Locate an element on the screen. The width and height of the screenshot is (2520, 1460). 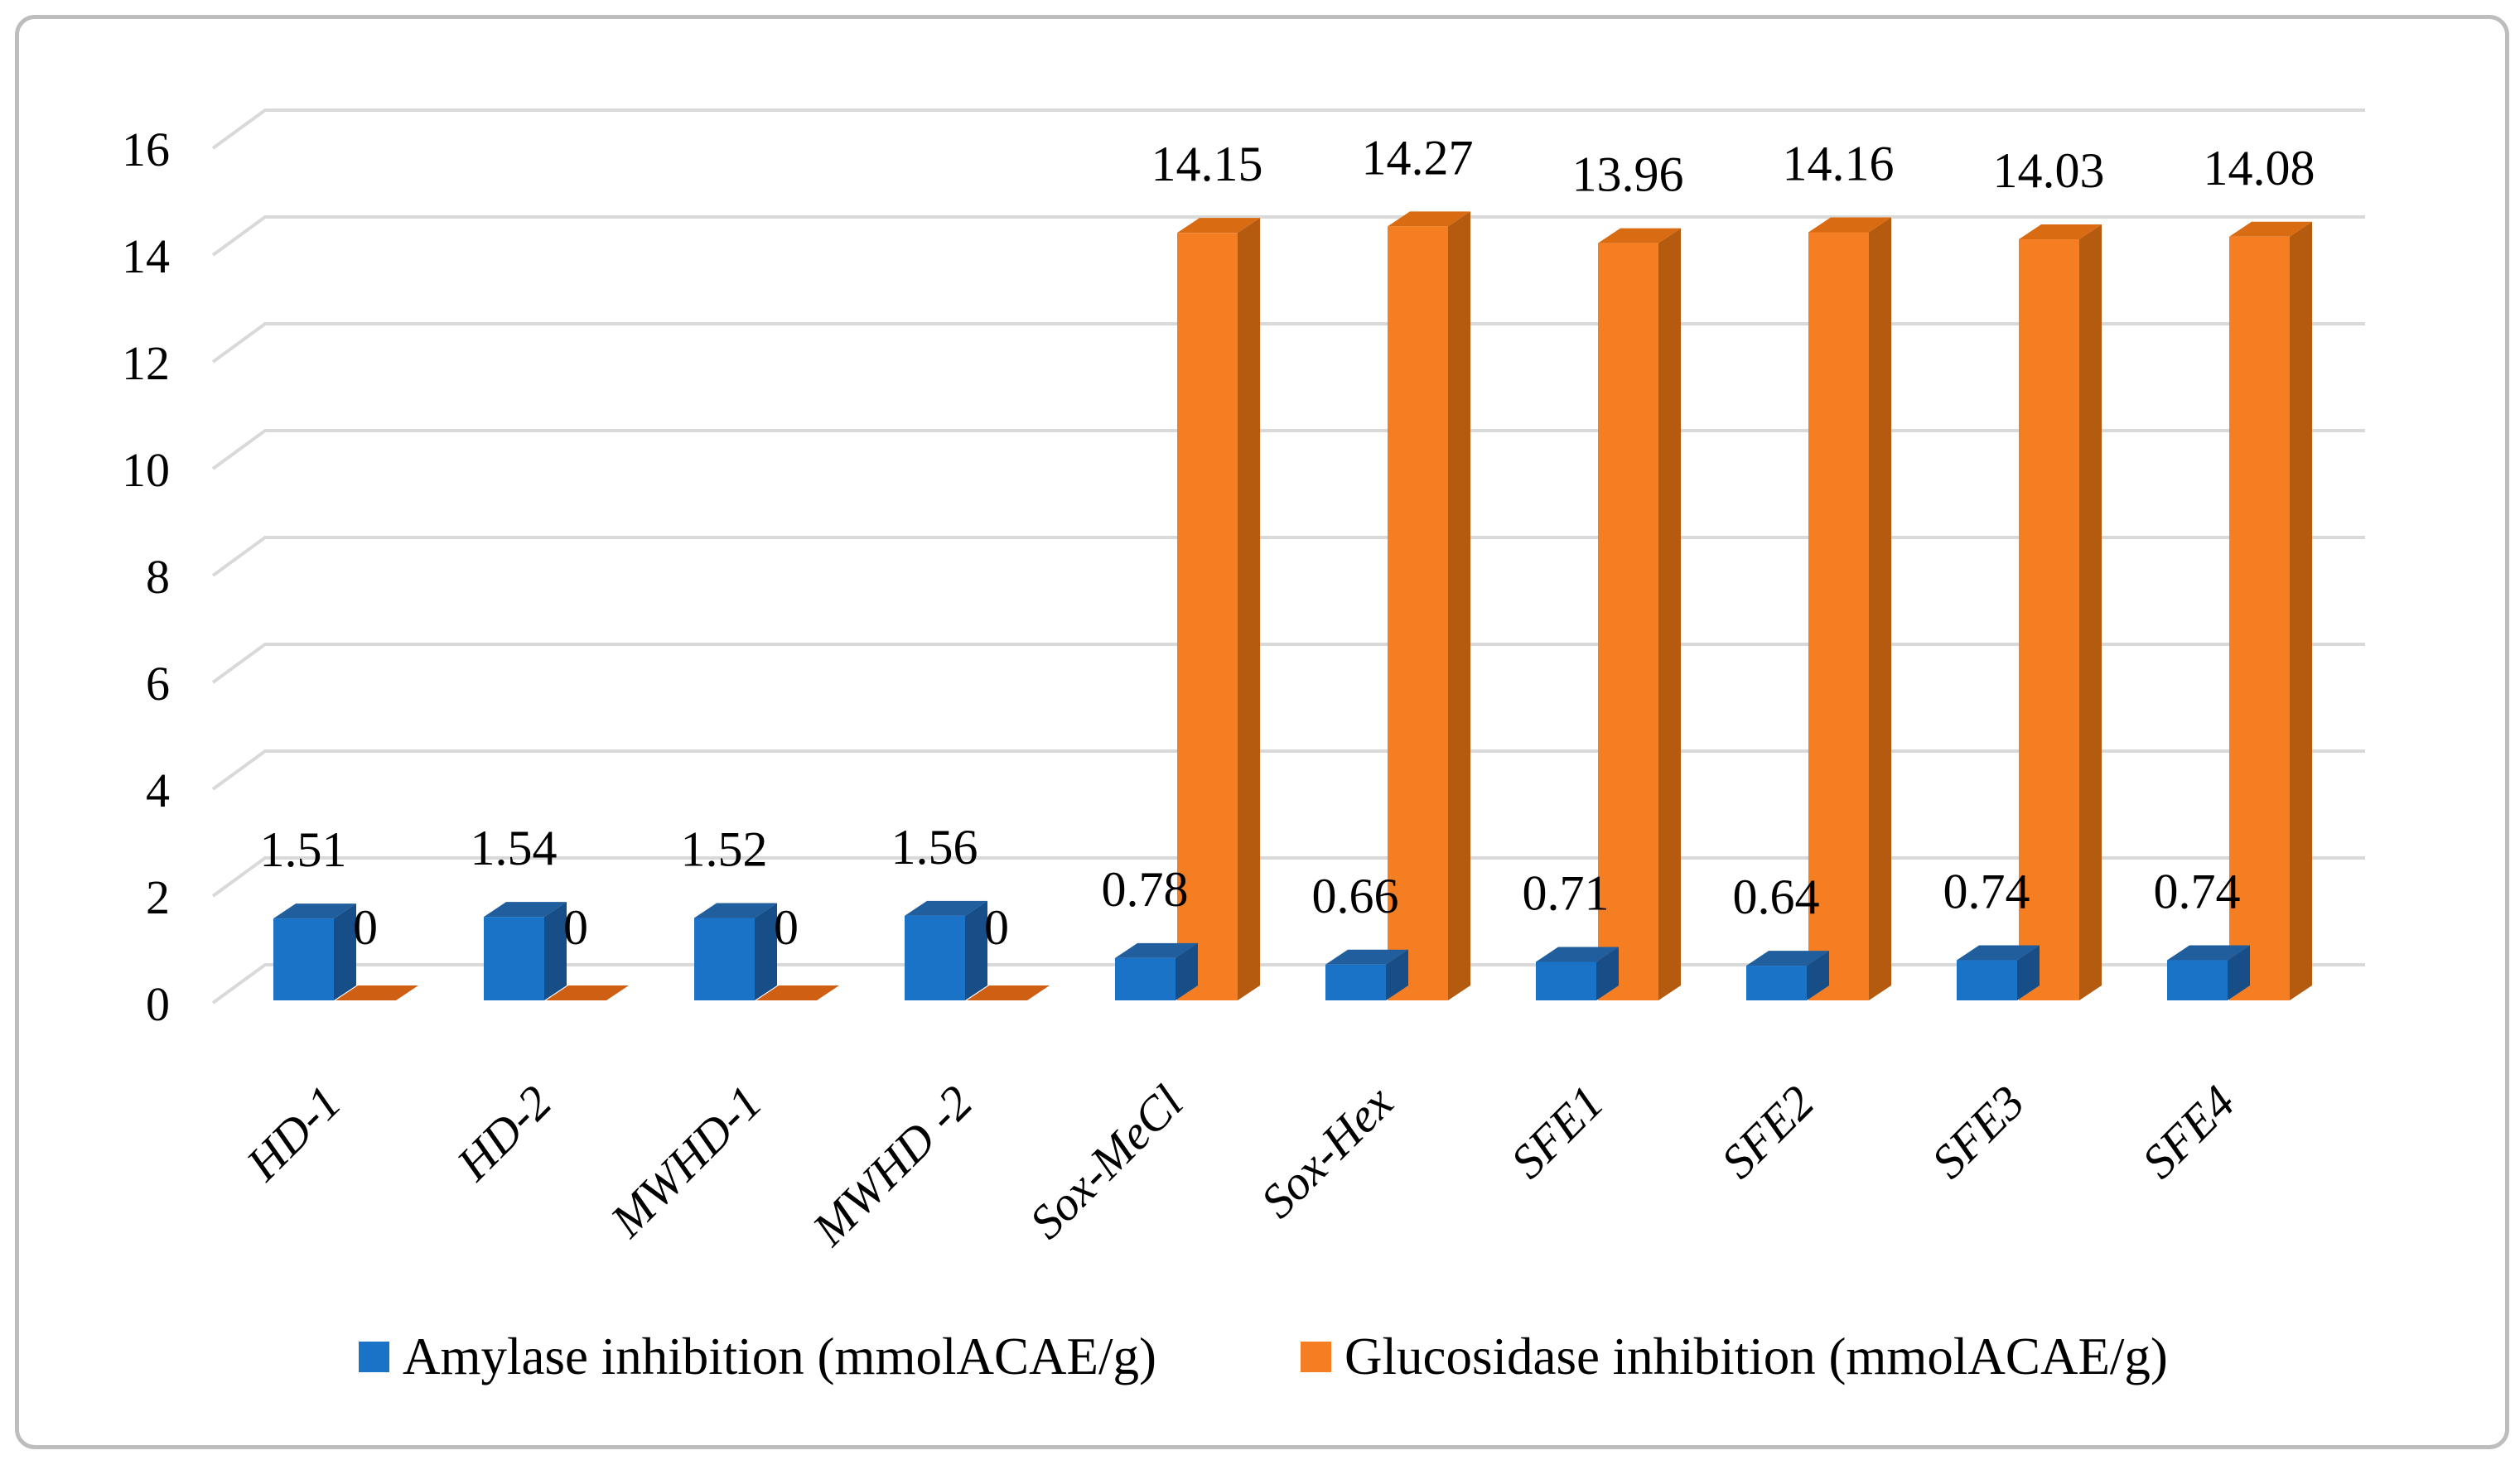
x-axis-category-label: HD-2 is located at coordinates (504, 1133).